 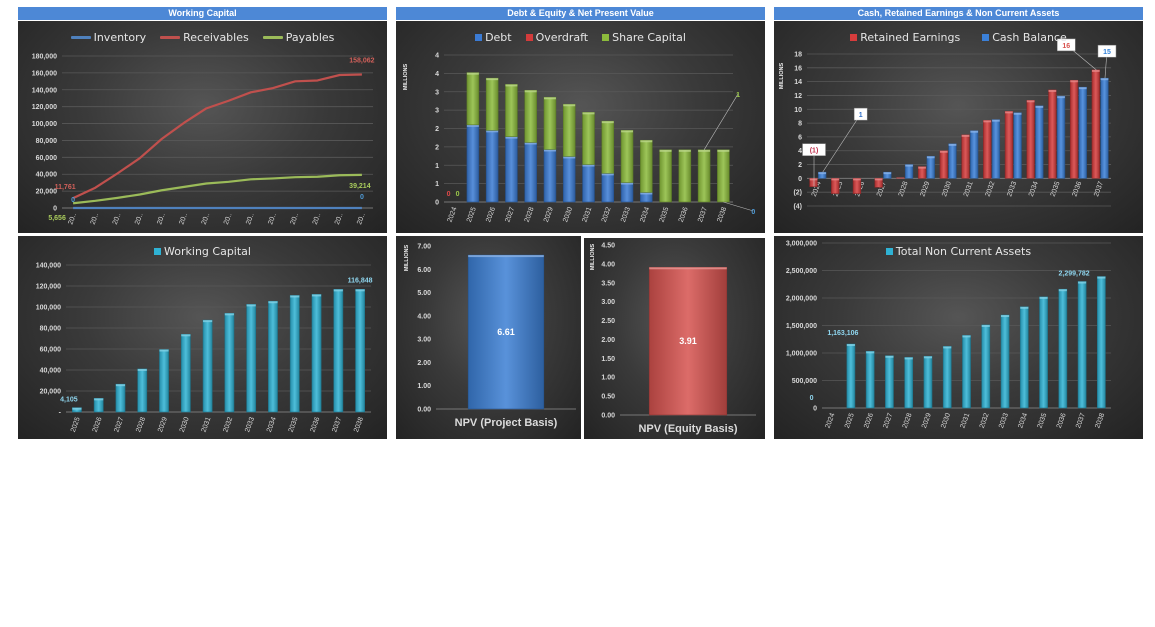 I want to click on data-label: 3.91, so click(x=688, y=341).